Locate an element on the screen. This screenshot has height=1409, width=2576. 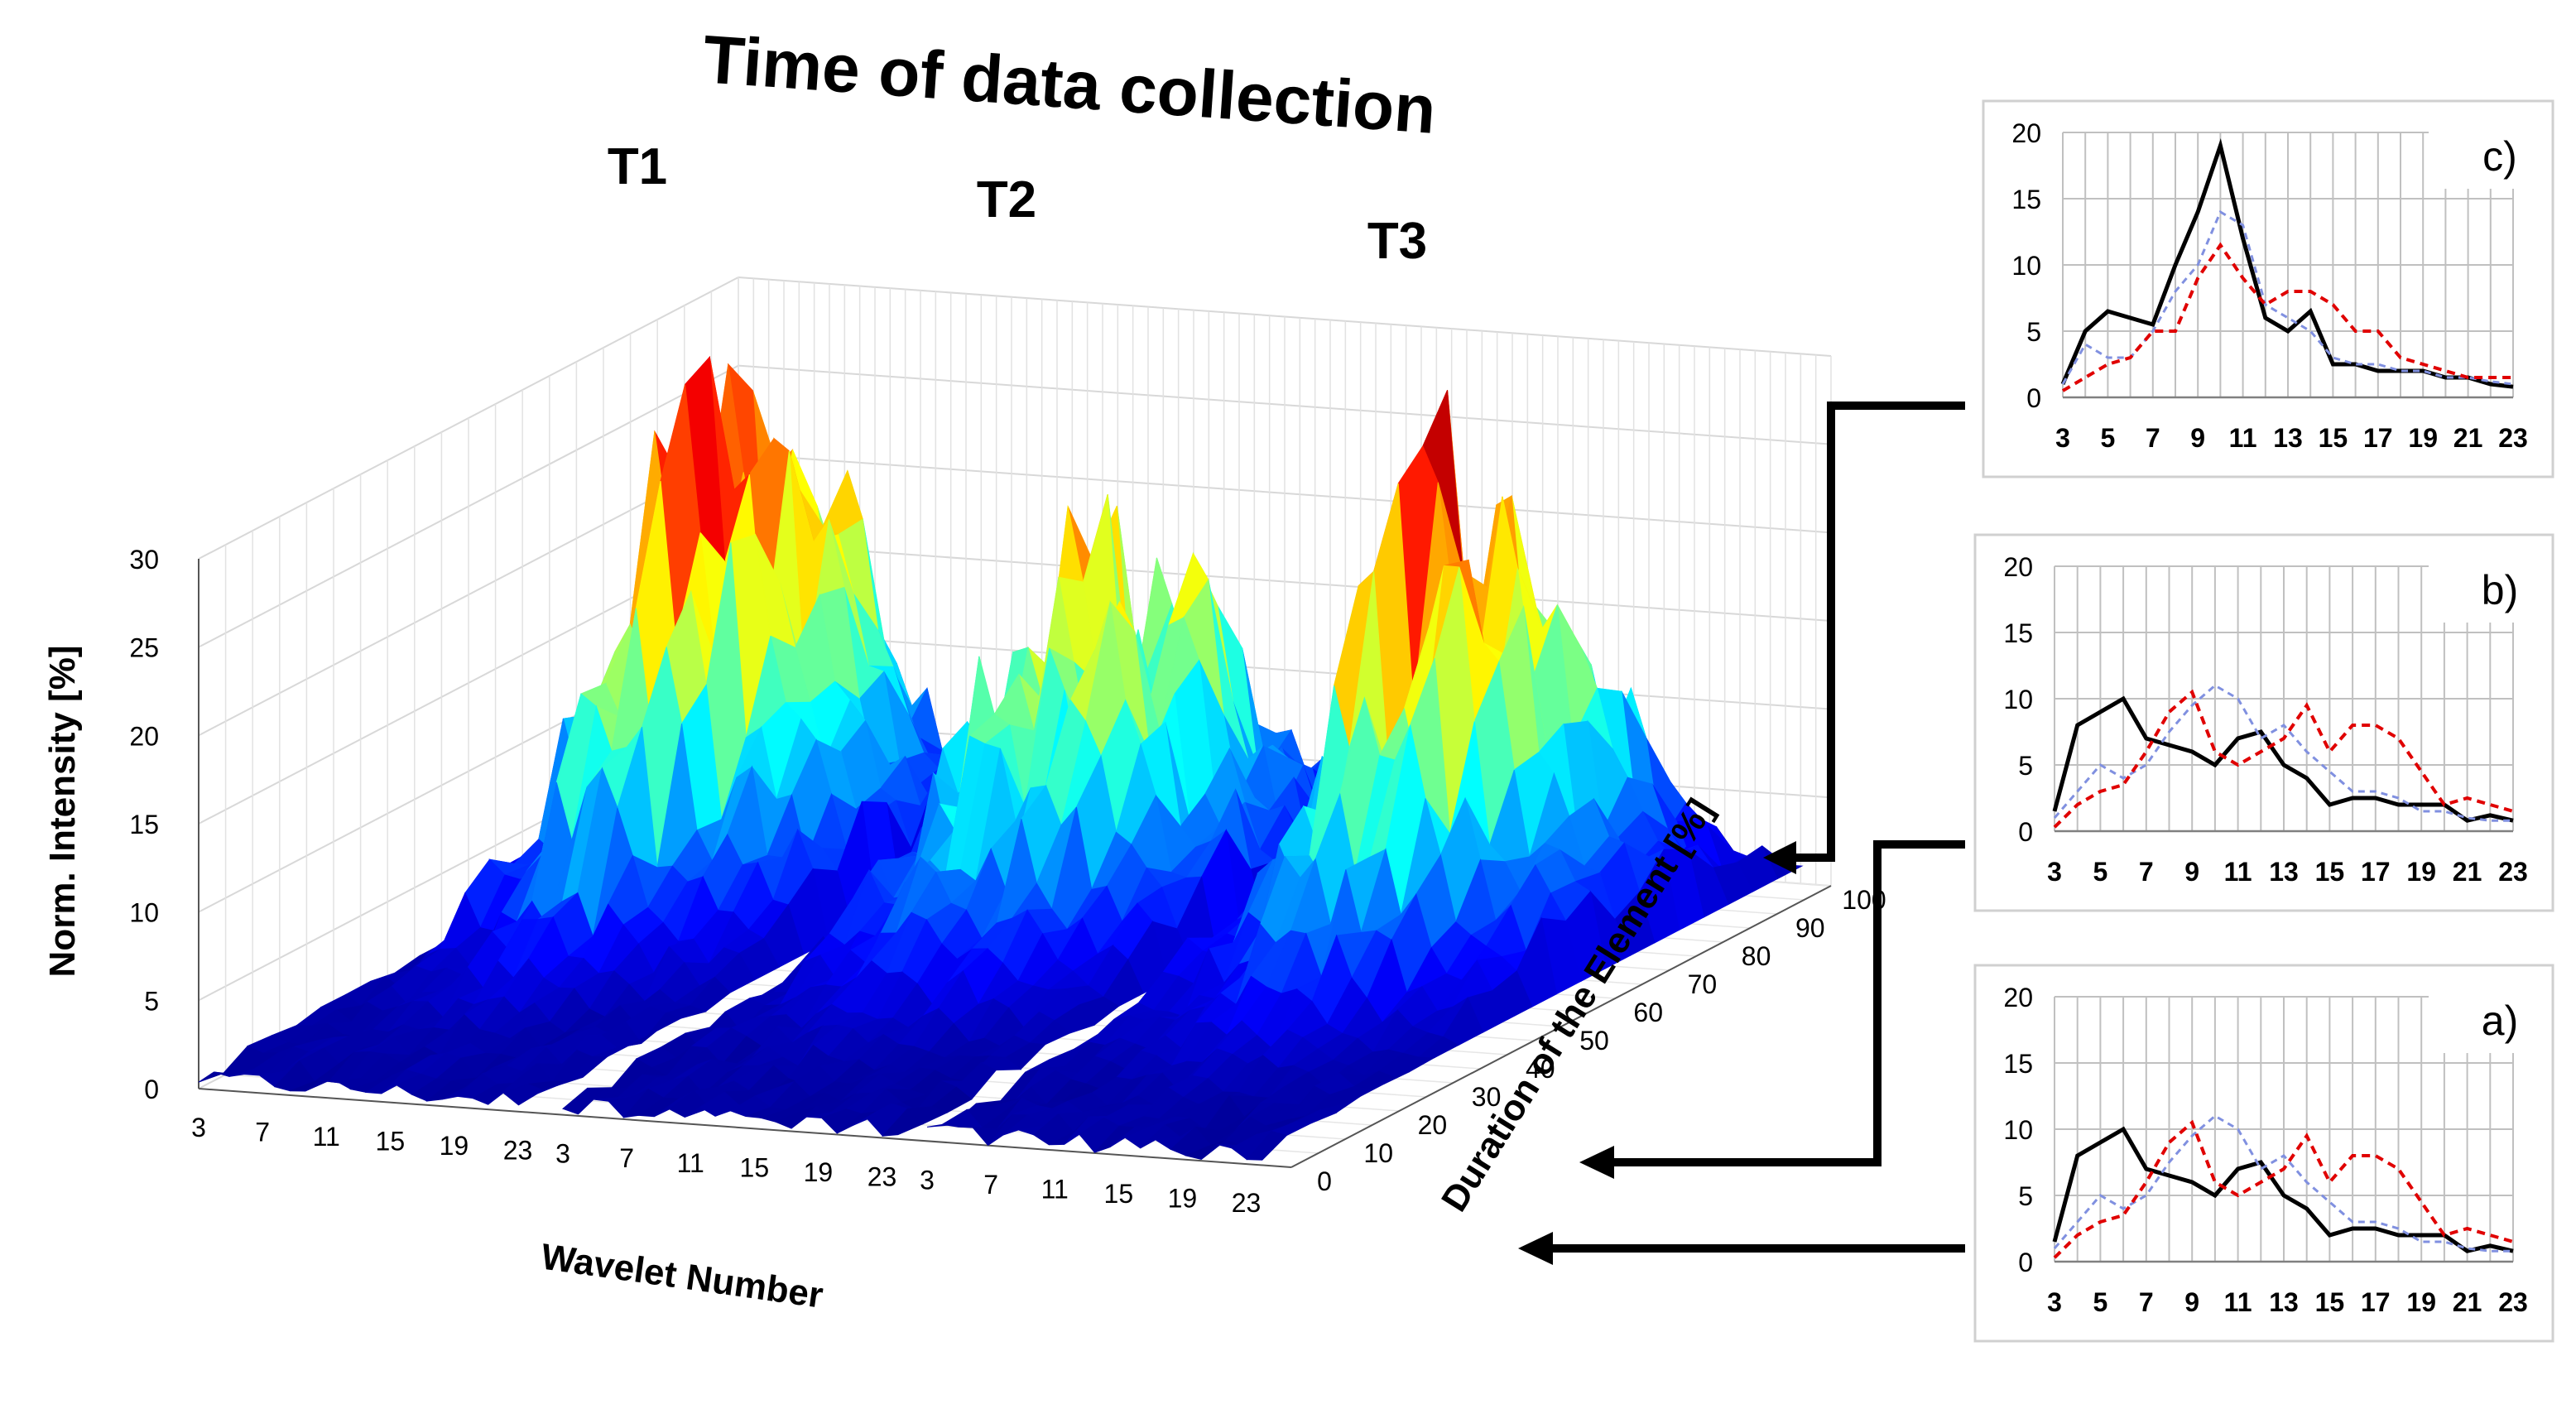
x-axis-label: Wavelet Number is located at coordinates (682, 1277).